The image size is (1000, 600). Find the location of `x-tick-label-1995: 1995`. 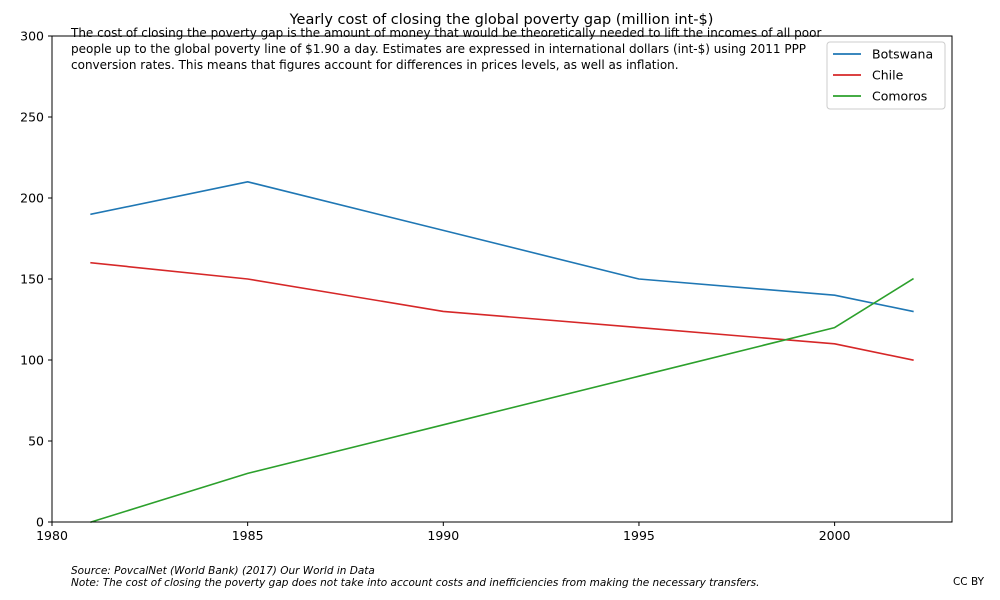

x-tick-label-1995: 1995 is located at coordinates (639, 535).